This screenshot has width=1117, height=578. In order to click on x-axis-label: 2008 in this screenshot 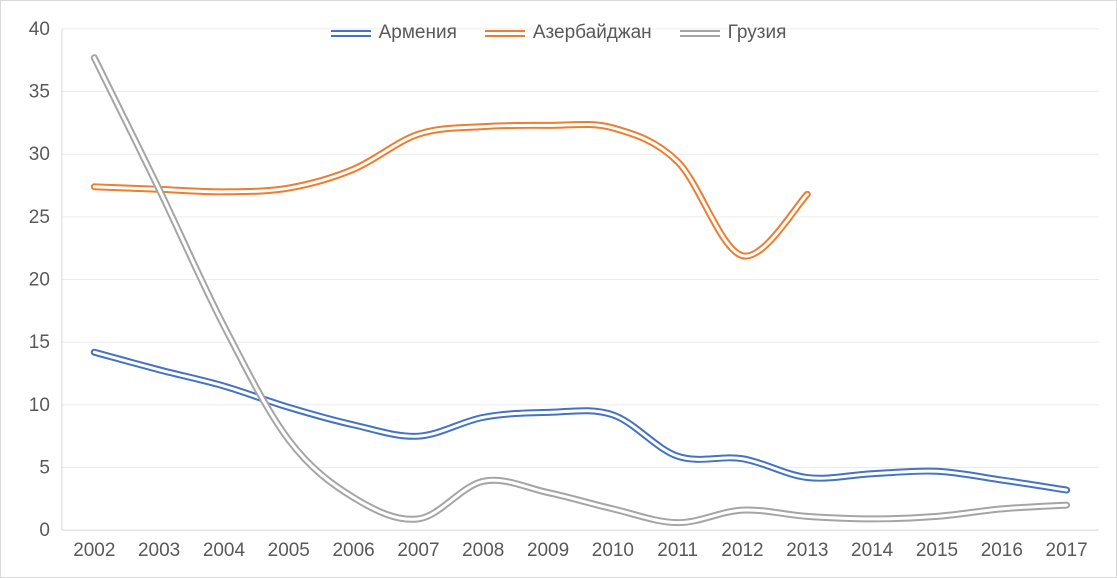, I will do `click(483, 550)`.